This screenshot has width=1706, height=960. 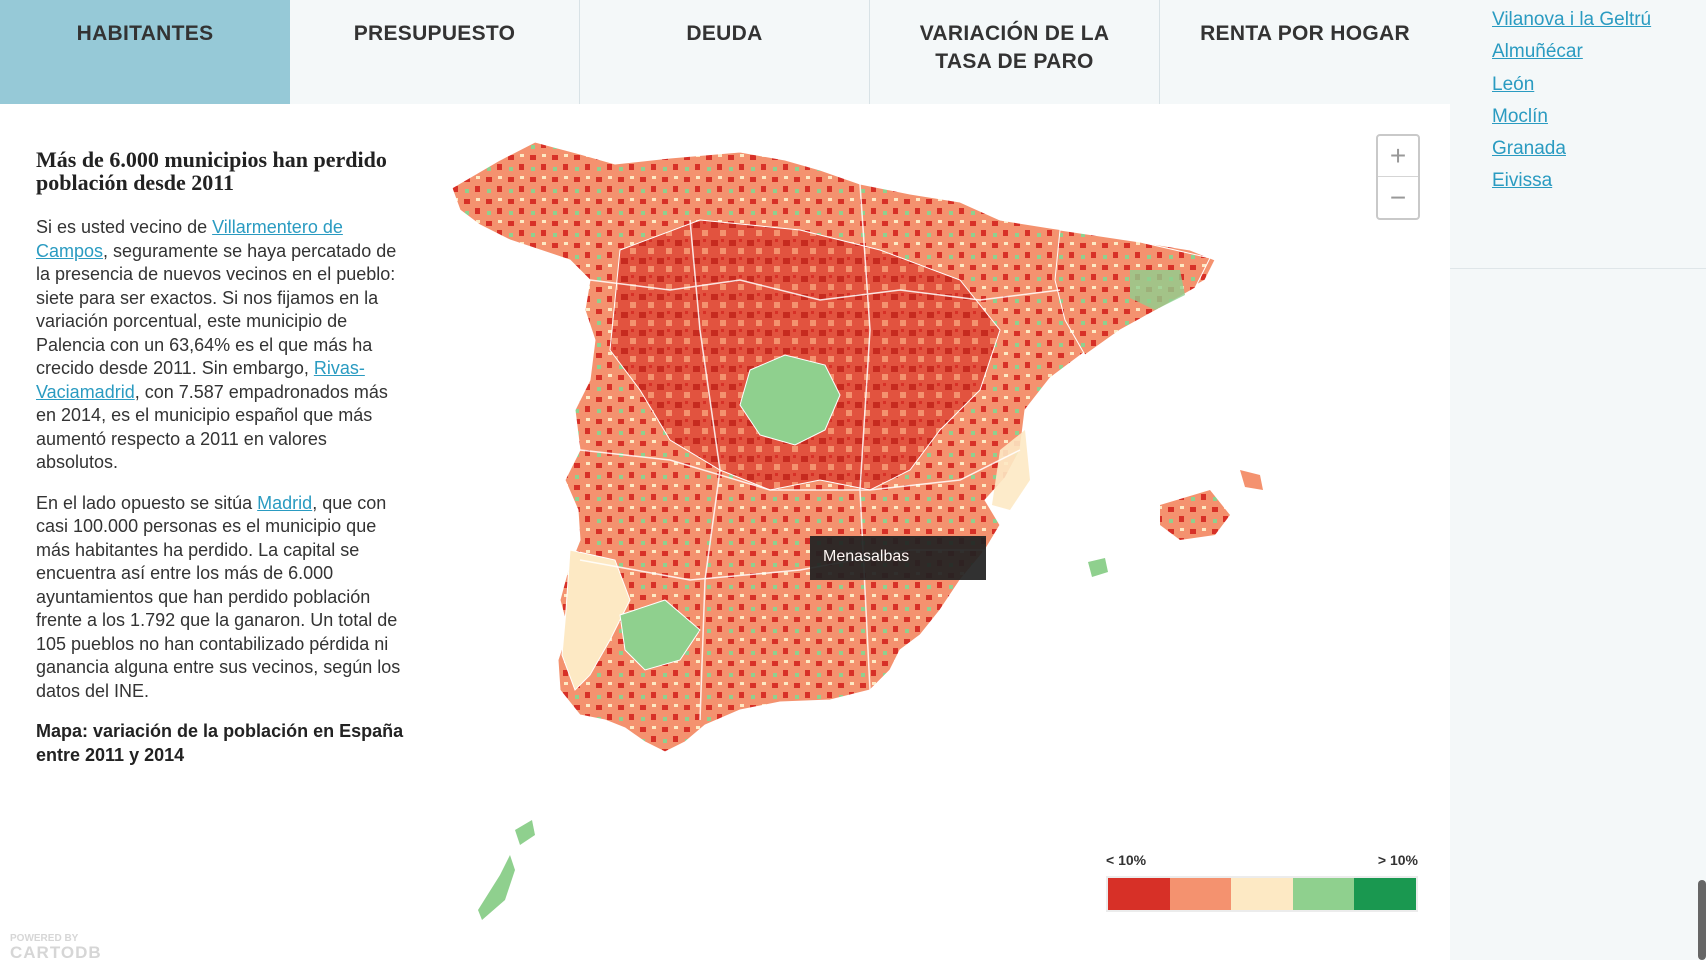 What do you see at coordinates (1251, 480) in the screenshot?
I see `menorca-island` at bounding box center [1251, 480].